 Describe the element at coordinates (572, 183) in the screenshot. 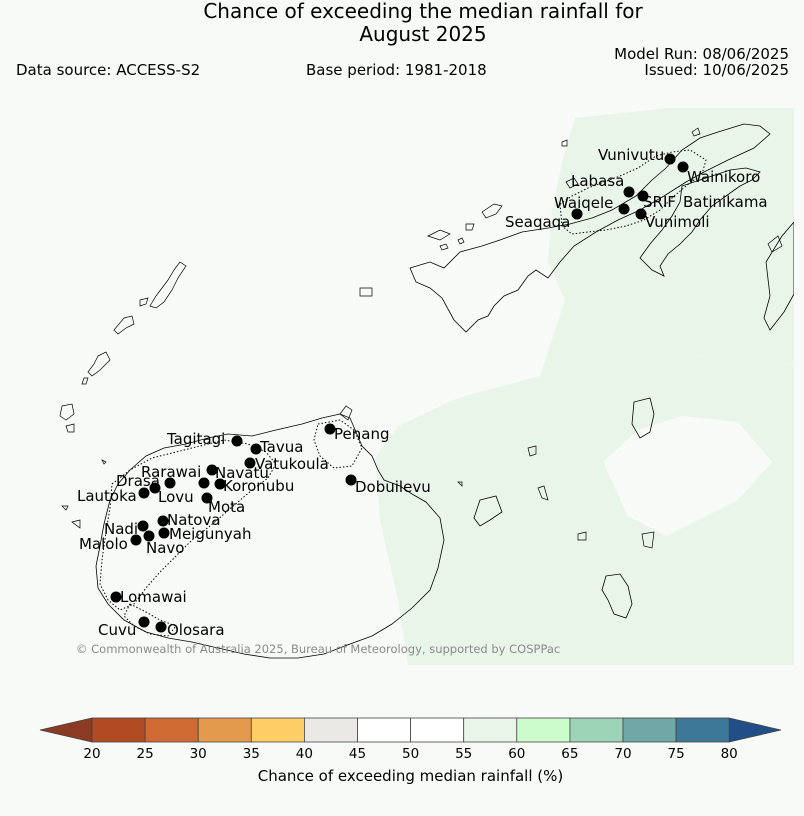

I see `northwest-islet` at that location.